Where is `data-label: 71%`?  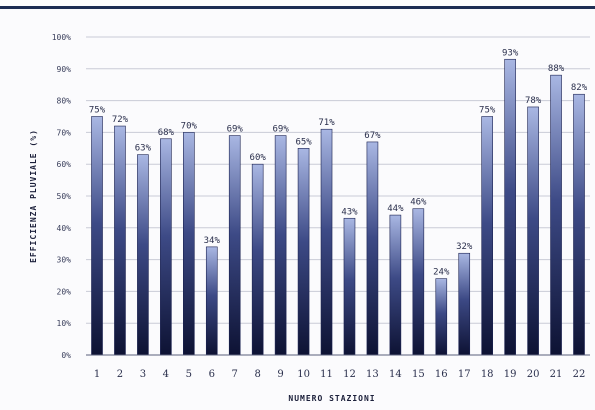 data-label: 71% is located at coordinates (326, 123).